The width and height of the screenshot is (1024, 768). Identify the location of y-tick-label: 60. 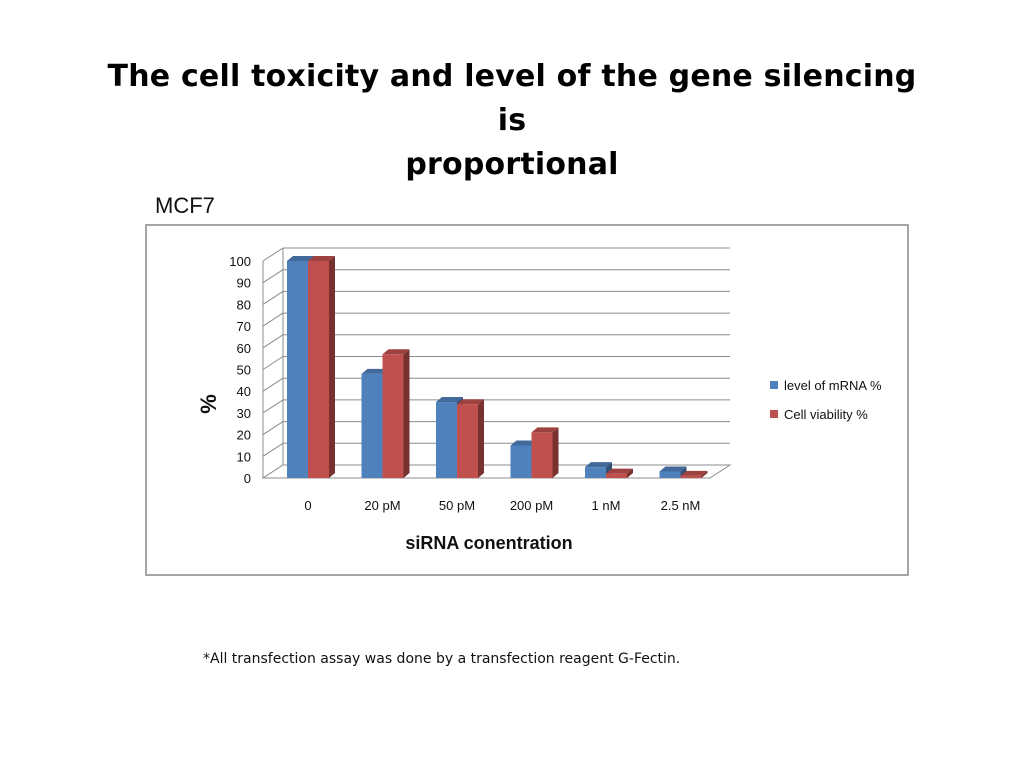
(244, 348).